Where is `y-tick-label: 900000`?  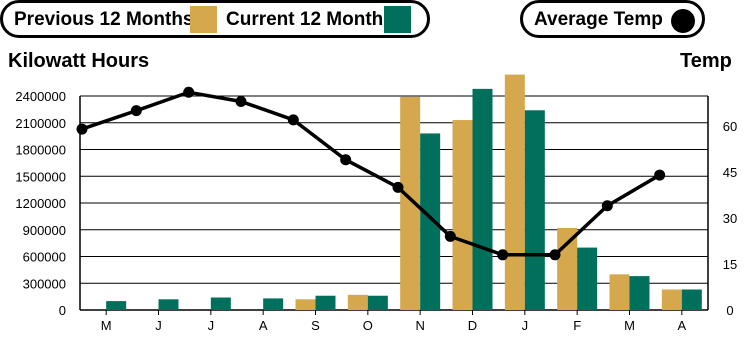 y-tick-label: 900000 is located at coordinates (44, 230).